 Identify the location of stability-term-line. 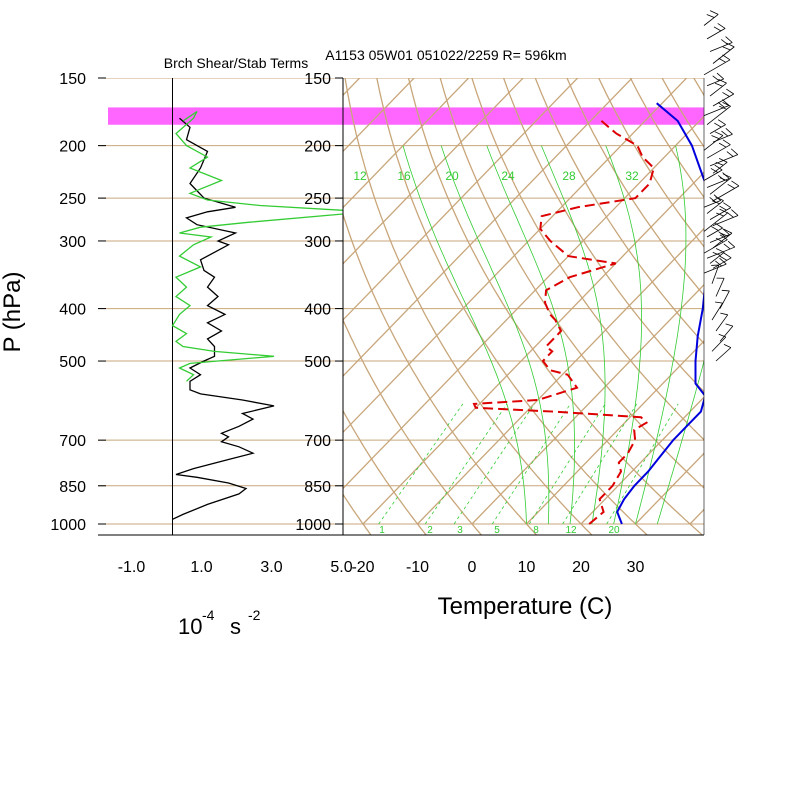
(257, 246).